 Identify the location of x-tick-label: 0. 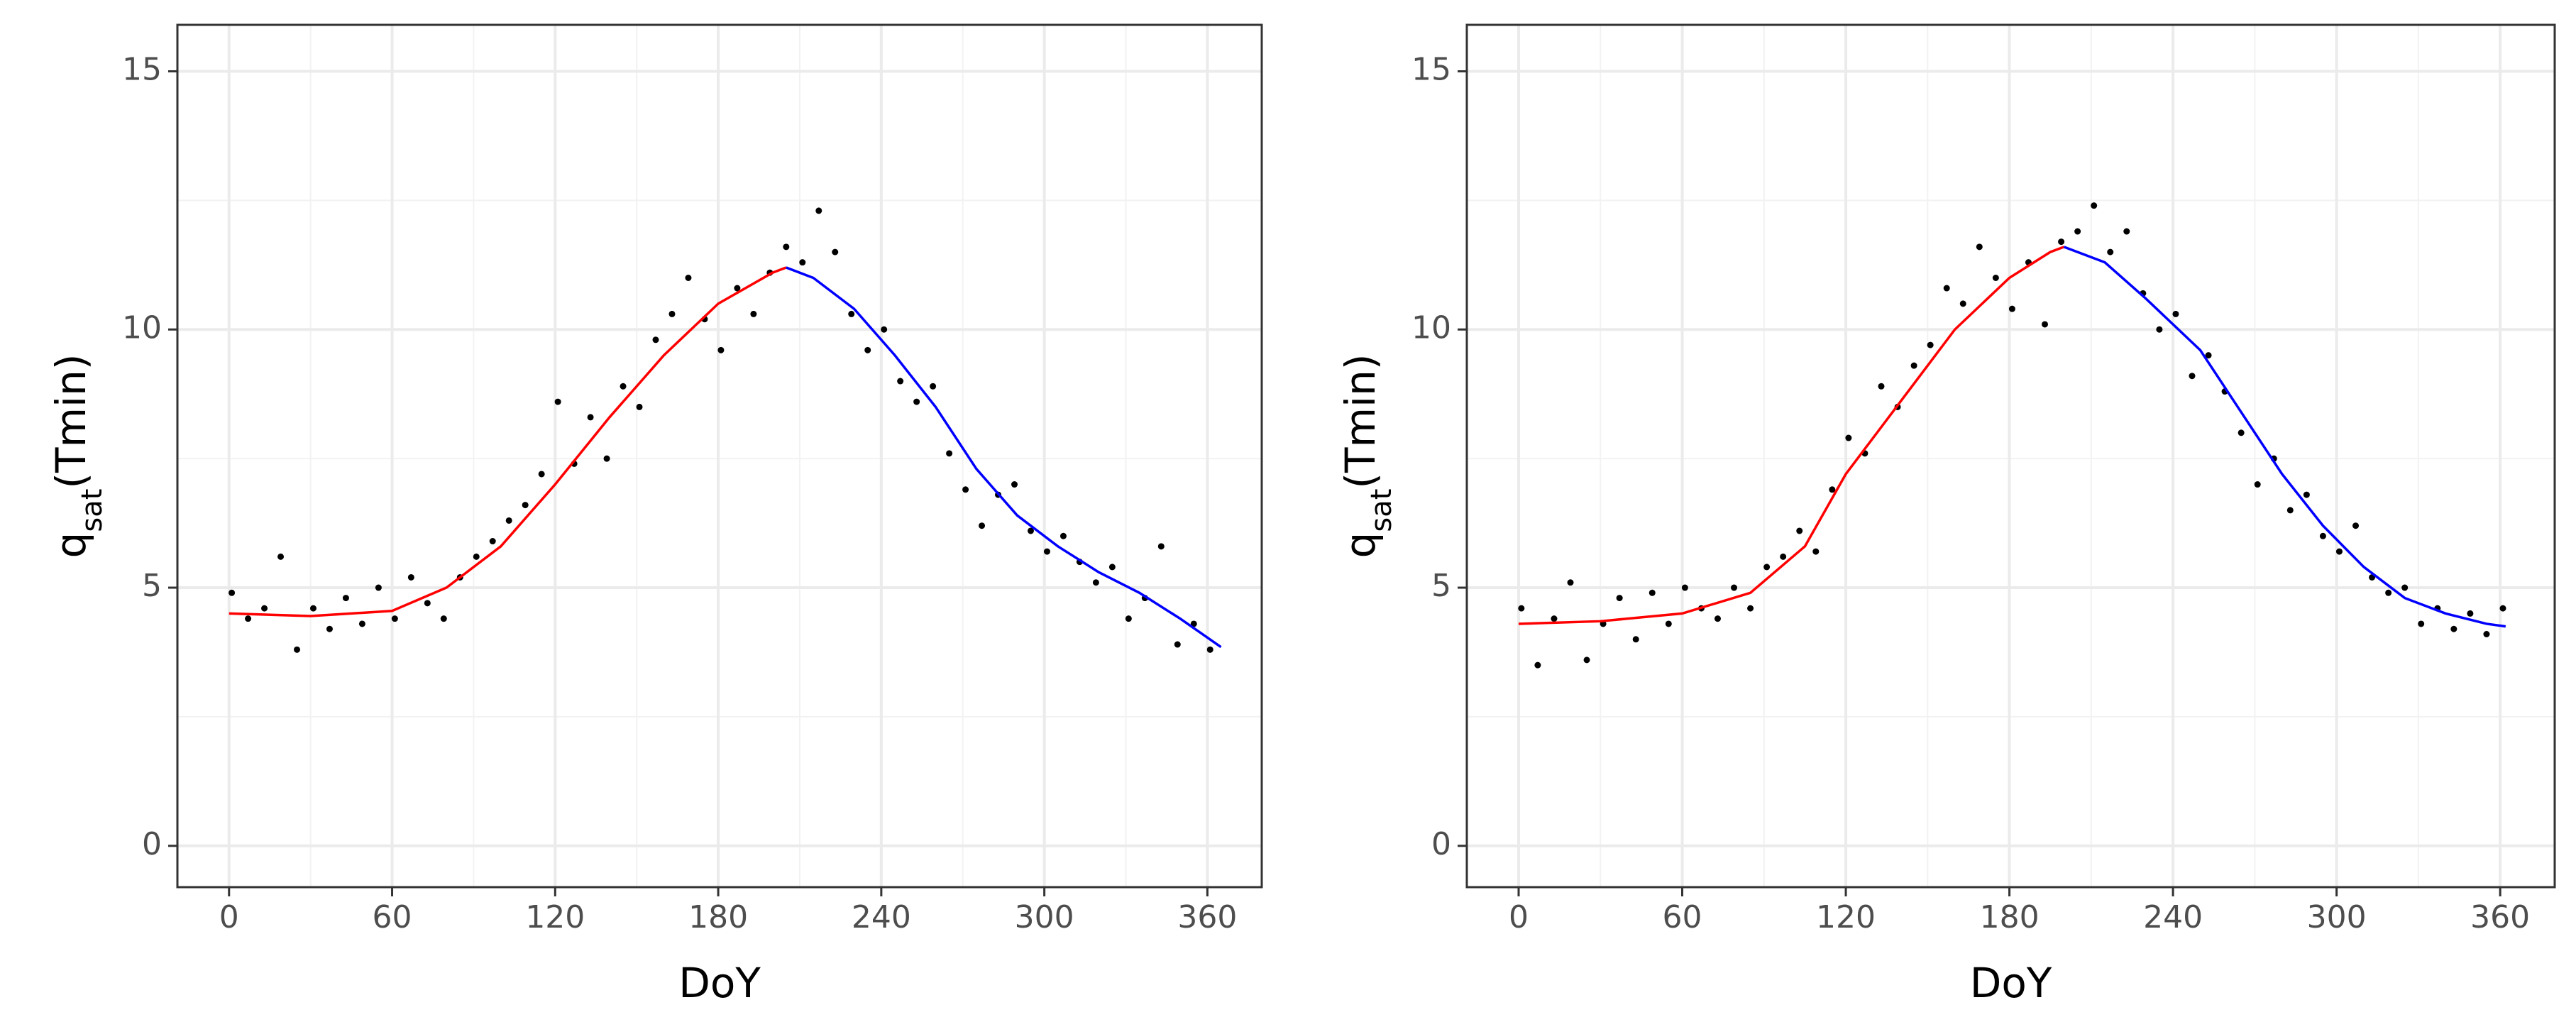
(229, 917).